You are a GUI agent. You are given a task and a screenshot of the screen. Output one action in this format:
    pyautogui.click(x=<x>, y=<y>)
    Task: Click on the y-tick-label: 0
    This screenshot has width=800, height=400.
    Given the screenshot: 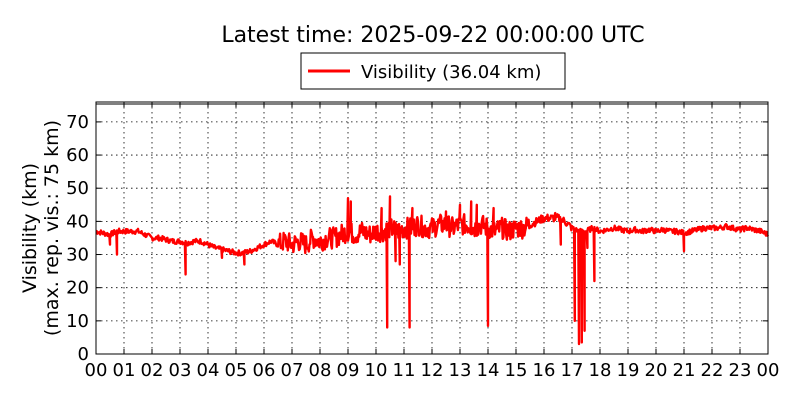 What is the action you would take?
    pyautogui.click(x=83, y=354)
    